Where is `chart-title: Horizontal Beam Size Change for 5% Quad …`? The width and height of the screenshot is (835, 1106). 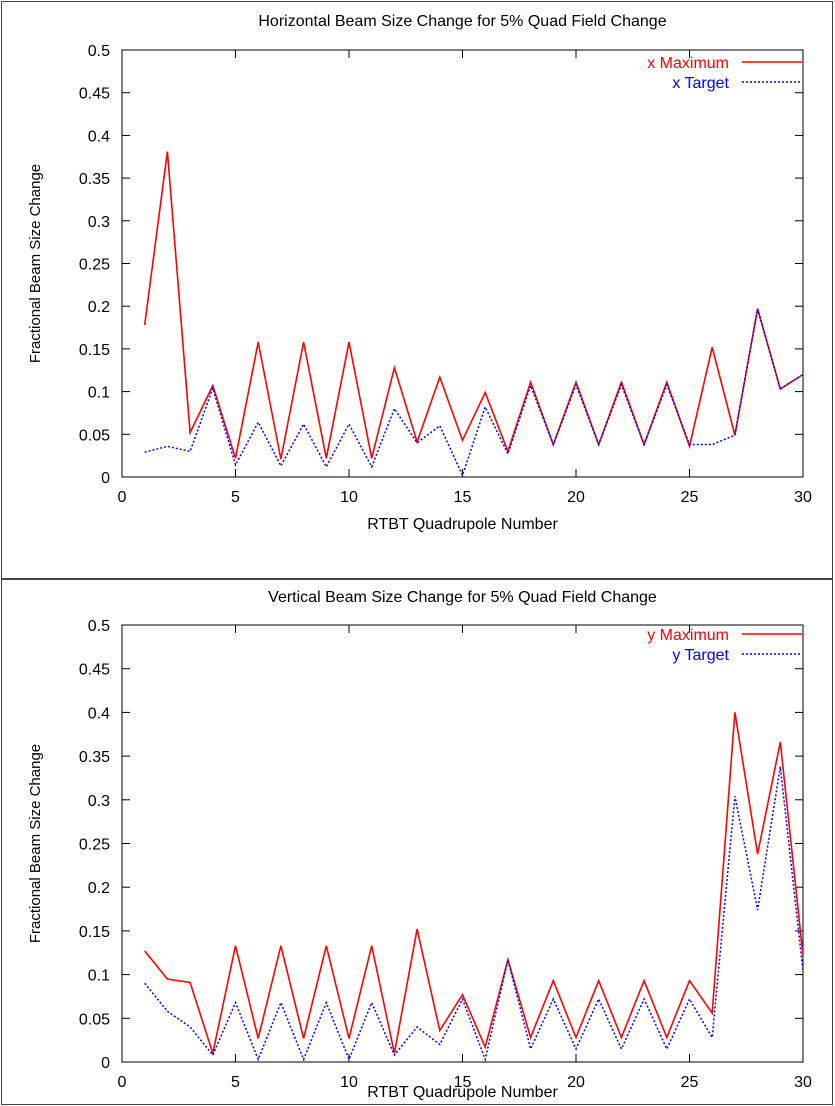 chart-title: Horizontal Beam Size Change for 5% Quad … is located at coordinates (462, 21).